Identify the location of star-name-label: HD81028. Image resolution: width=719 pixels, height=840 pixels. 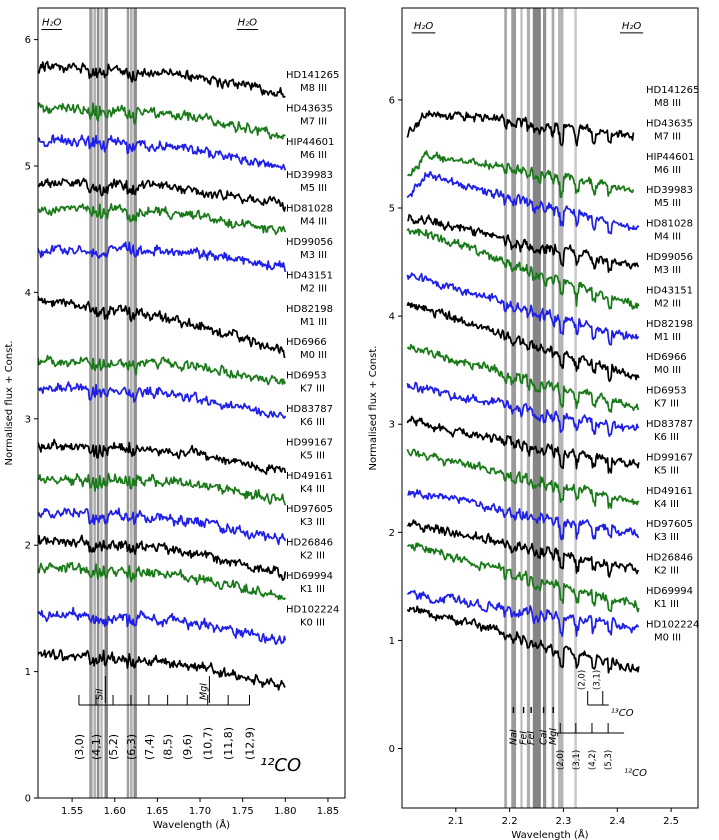
(669, 224).